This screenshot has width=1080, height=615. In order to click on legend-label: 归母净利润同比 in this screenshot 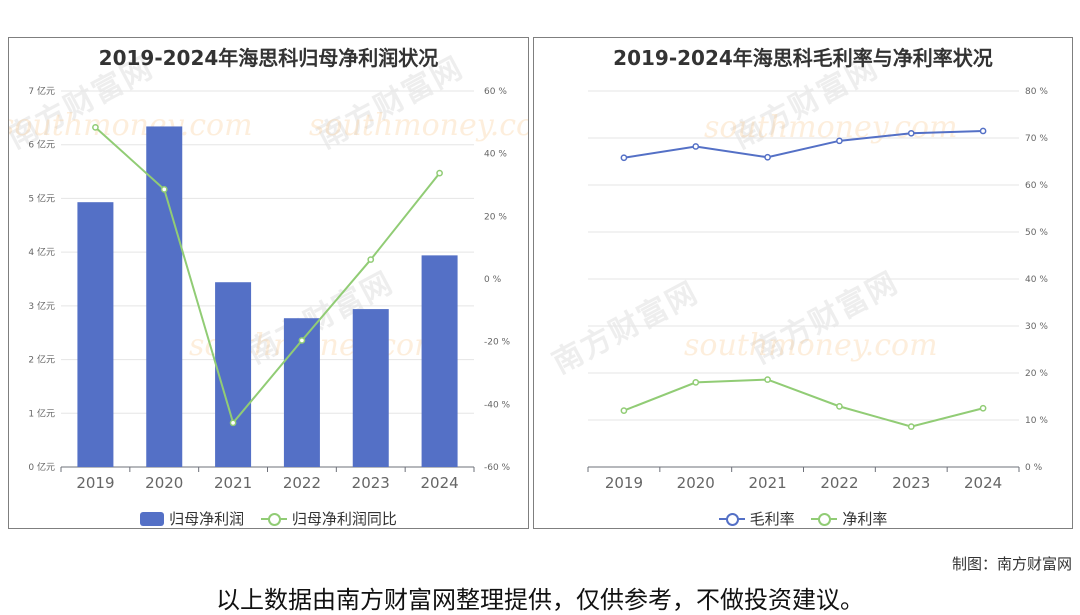, I will do `click(344, 519)`.